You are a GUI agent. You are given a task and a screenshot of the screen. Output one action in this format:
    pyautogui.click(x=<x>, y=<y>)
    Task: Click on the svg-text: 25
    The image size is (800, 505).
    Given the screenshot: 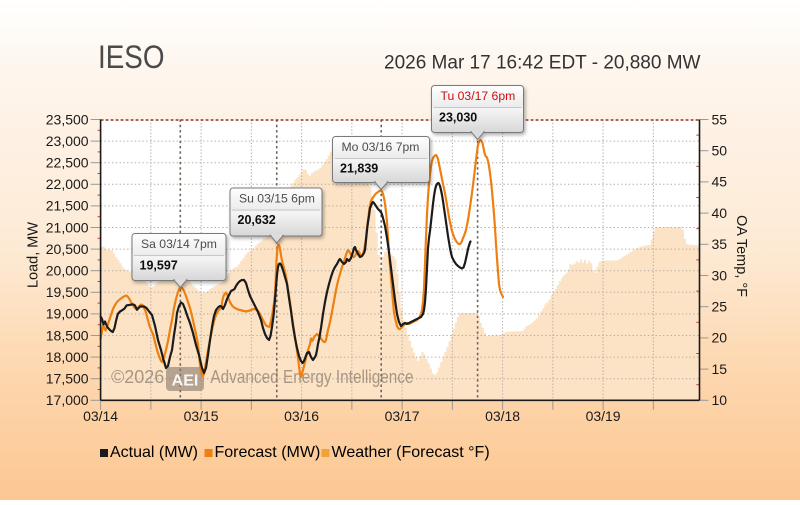 What is the action you would take?
    pyautogui.click(x=720, y=307)
    